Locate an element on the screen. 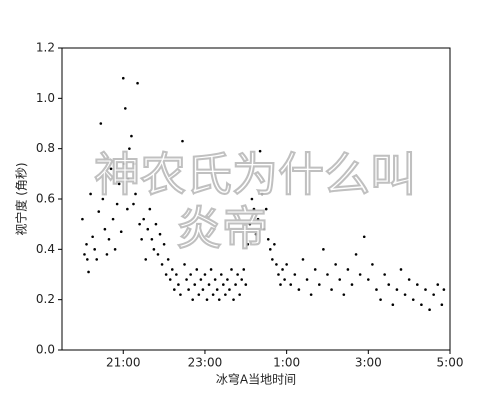 The height and width of the screenshot is (400, 500). y-tick-label: 0.8 is located at coordinates (45, 148).